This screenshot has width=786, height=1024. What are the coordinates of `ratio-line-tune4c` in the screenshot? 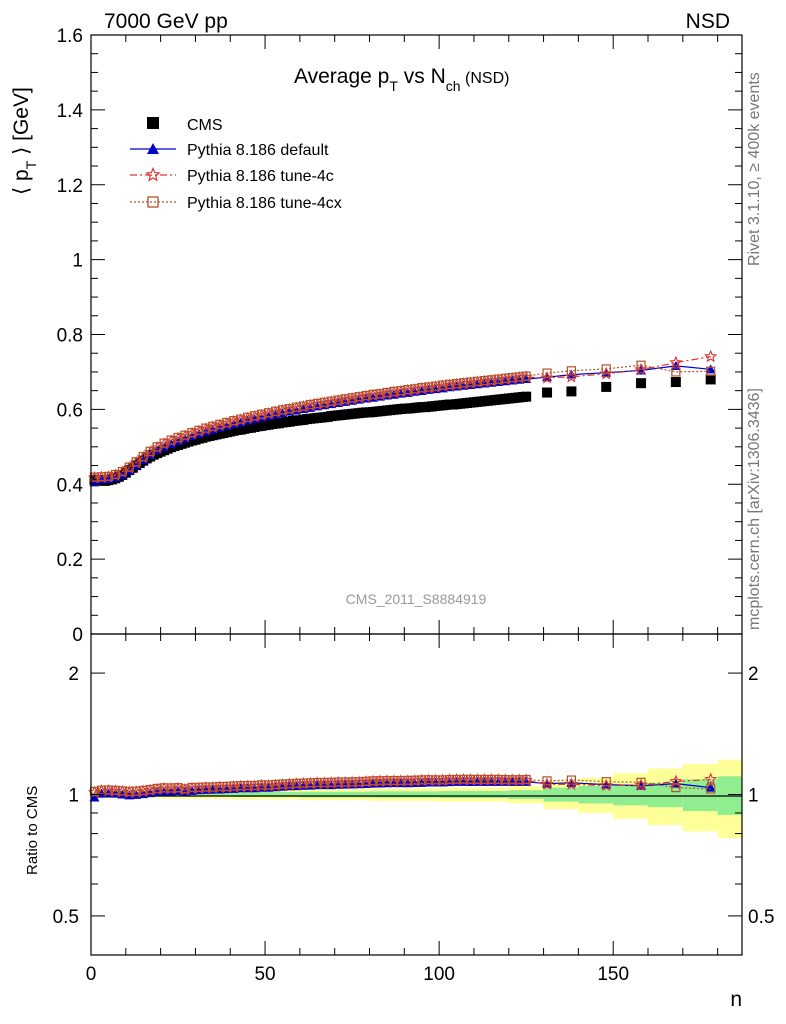 It's located at (402, 786).